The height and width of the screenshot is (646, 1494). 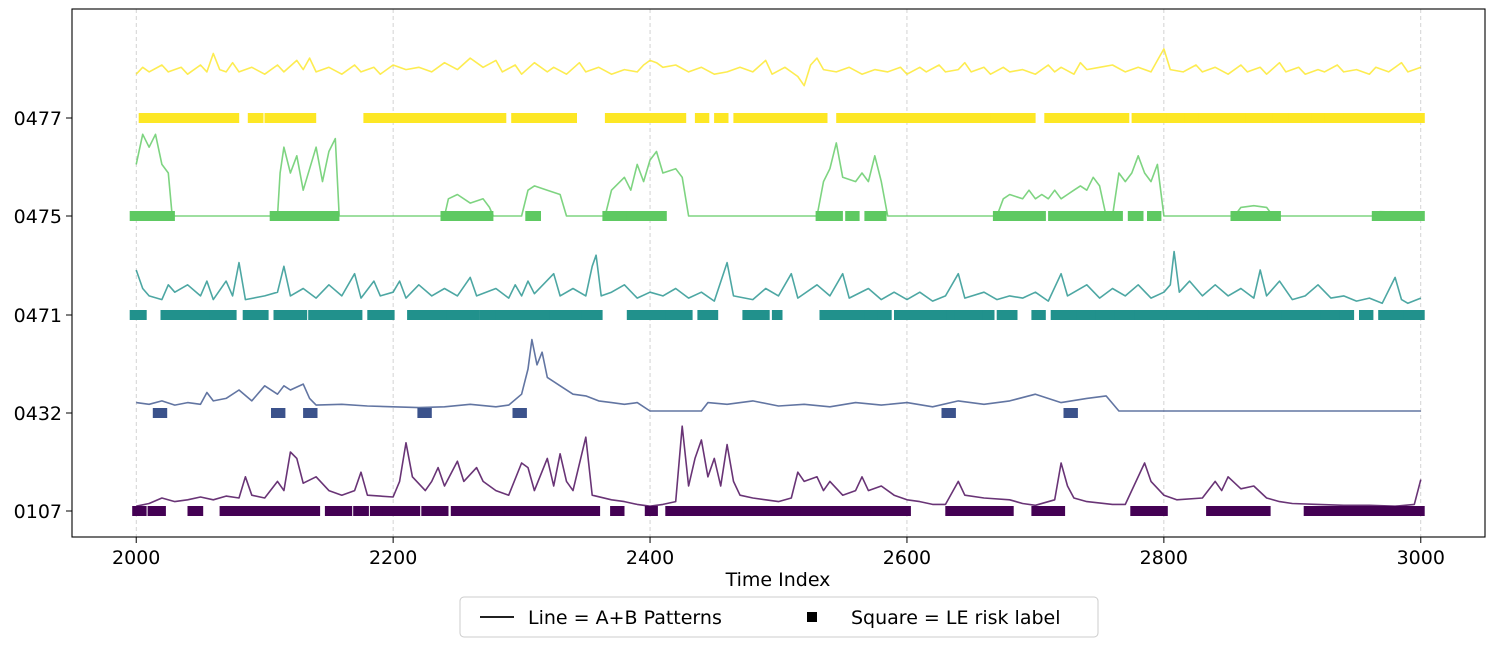 What do you see at coordinates (38, 119) in the screenshot?
I see `y-tick-label-0477: 0477` at bounding box center [38, 119].